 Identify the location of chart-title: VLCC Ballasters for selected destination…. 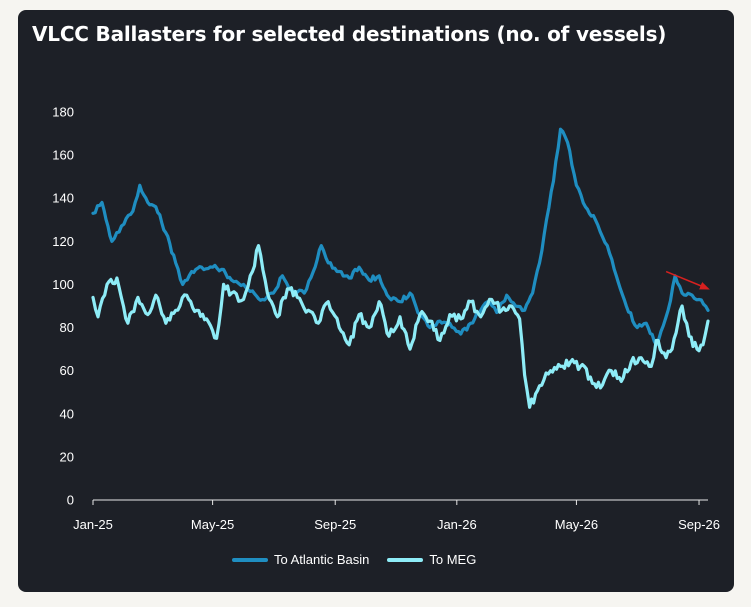
(349, 34).